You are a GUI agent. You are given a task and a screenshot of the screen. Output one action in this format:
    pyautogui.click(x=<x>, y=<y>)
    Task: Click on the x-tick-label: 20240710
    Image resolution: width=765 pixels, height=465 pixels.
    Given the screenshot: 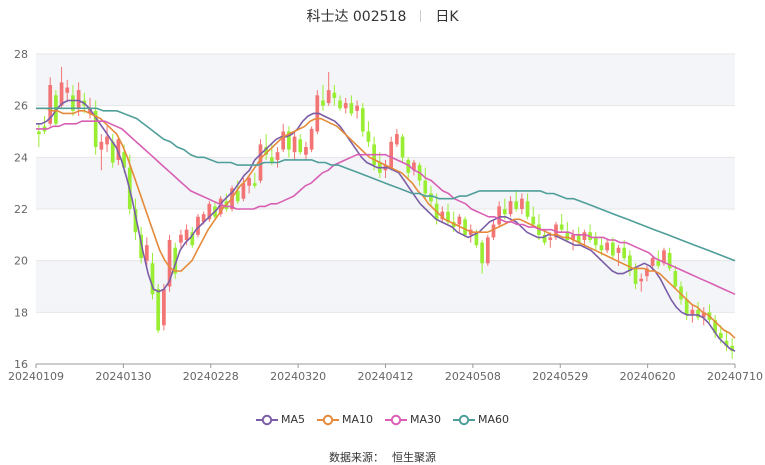 What is the action you would take?
    pyautogui.click(x=735, y=376)
    